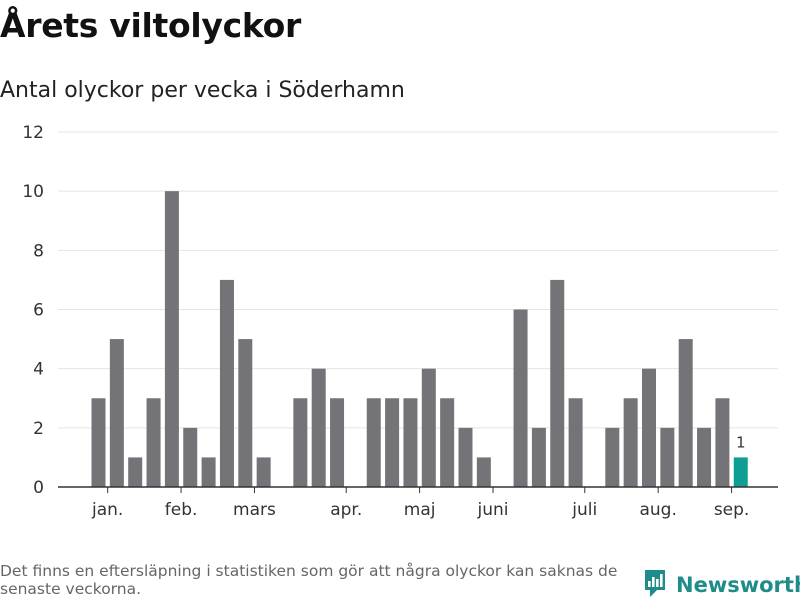  What do you see at coordinates (38, 429) in the screenshot?
I see `y-tick-label: 2` at bounding box center [38, 429].